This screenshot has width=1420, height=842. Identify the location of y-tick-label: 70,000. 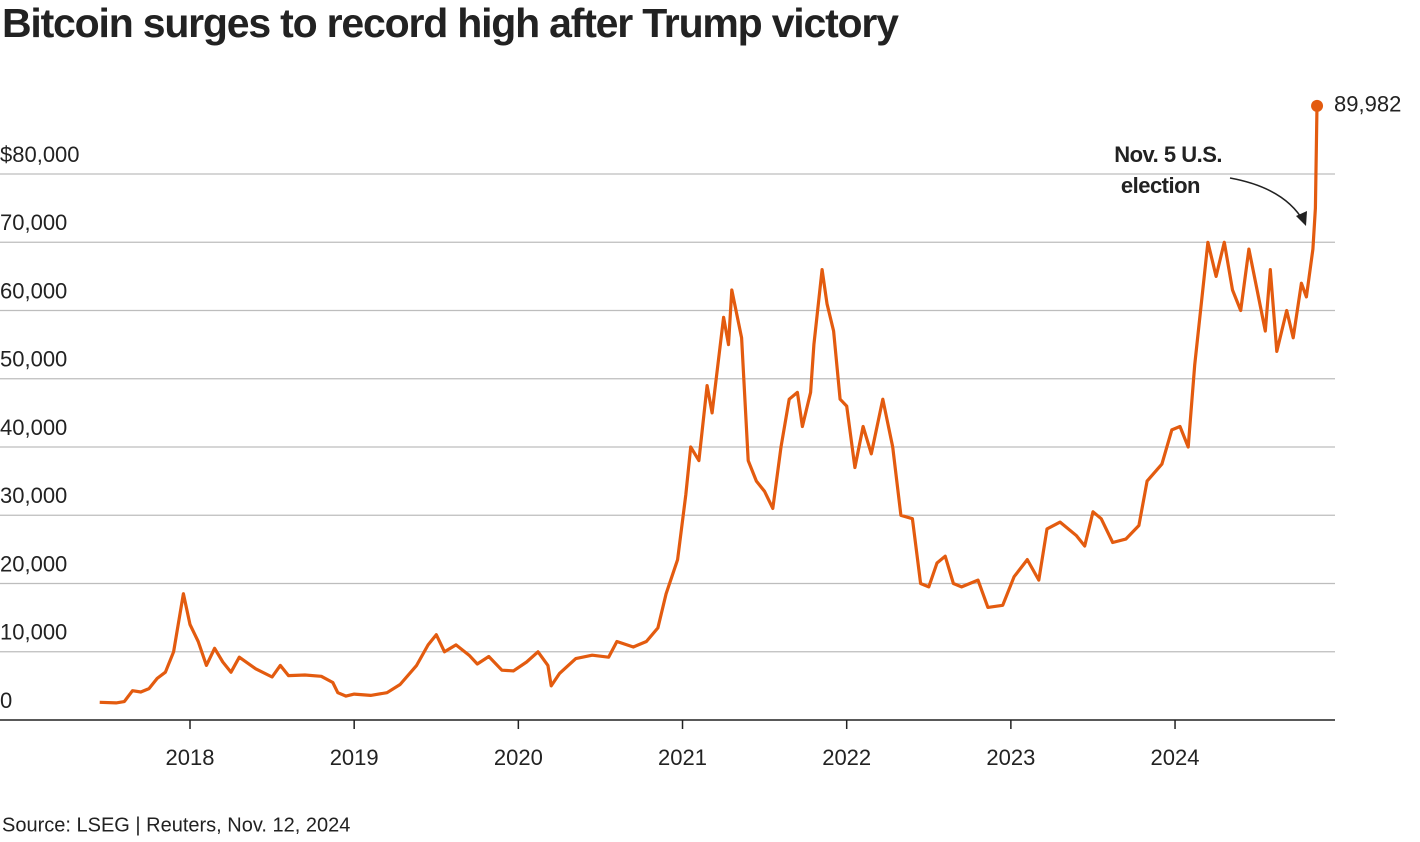
(33, 222).